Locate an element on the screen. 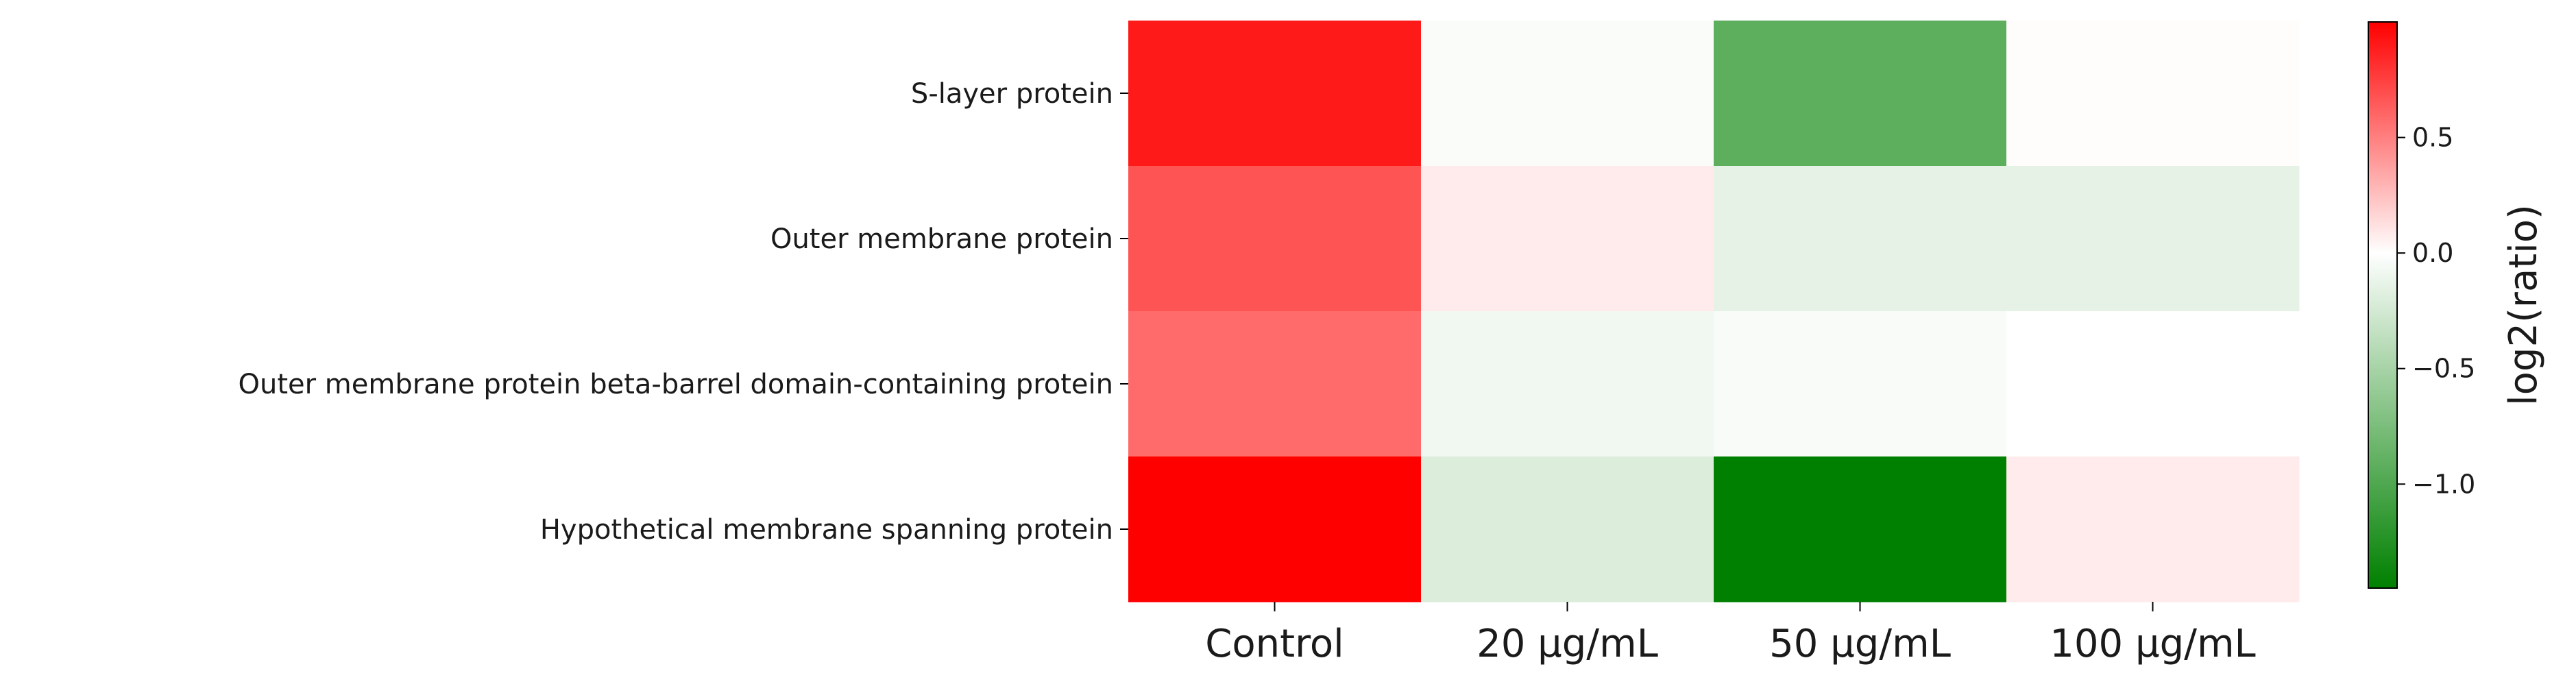 The image size is (2576, 682). colorbar: 0.5 0.0 −0.5 −1.0 log2(ratio) is located at coordinates (2457, 305).